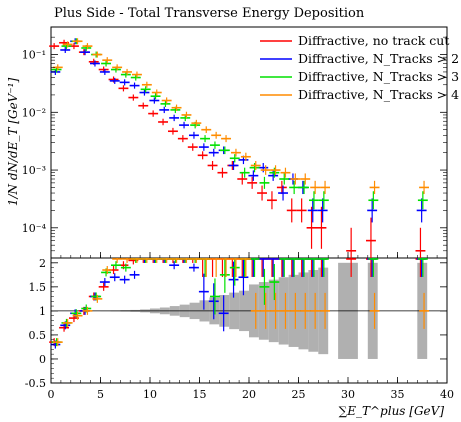 This screenshot has height=422, width=461. I want to click on x-tick-label: 10, so click(150, 394).